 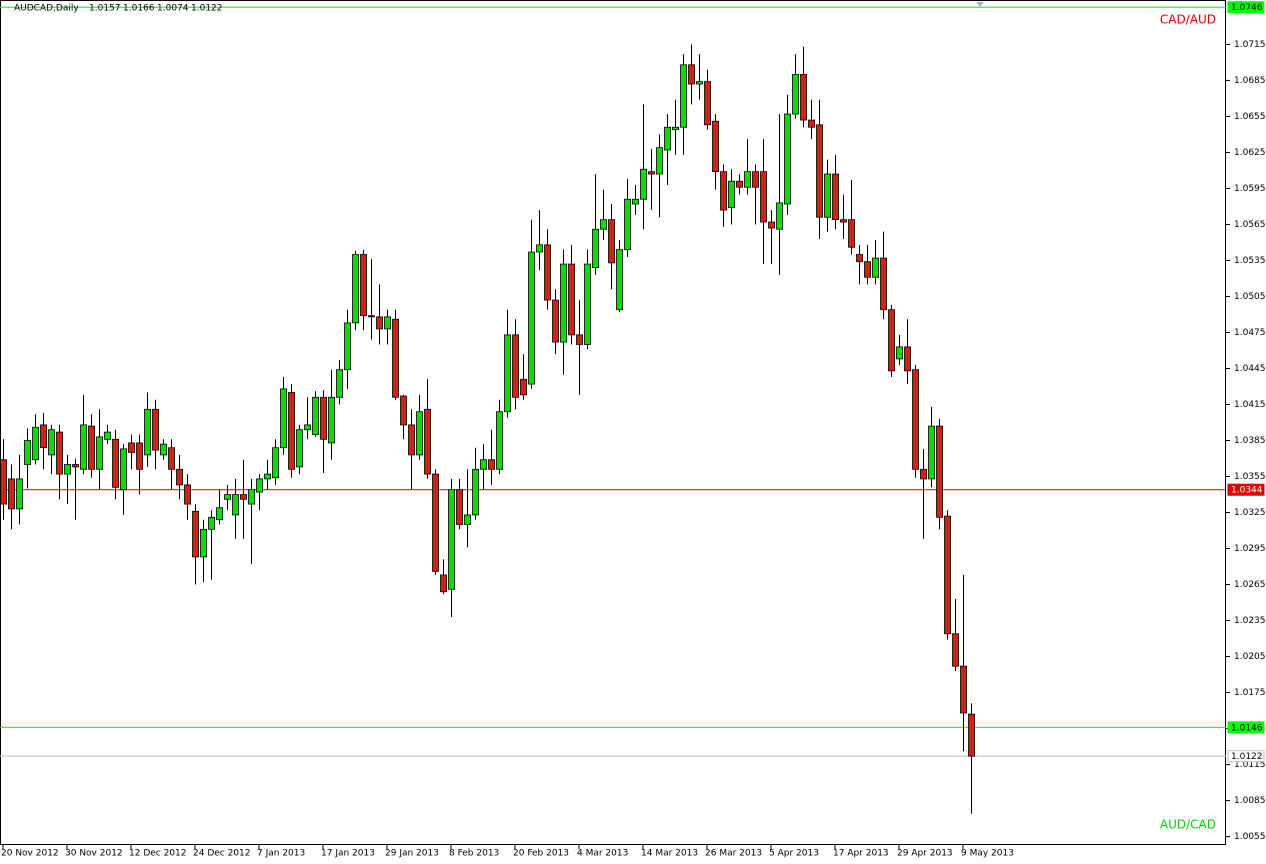 What do you see at coordinates (30, 854) in the screenshot?
I see `x-tick-label: 20 Nov 2012` at bounding box center [30, 854].